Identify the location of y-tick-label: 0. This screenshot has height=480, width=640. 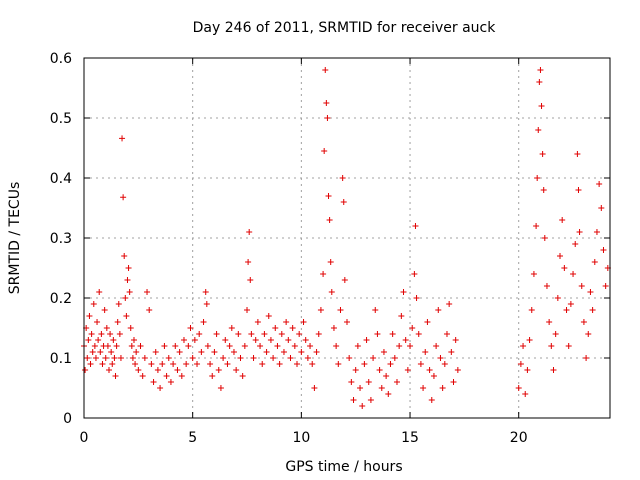
(67, 419).